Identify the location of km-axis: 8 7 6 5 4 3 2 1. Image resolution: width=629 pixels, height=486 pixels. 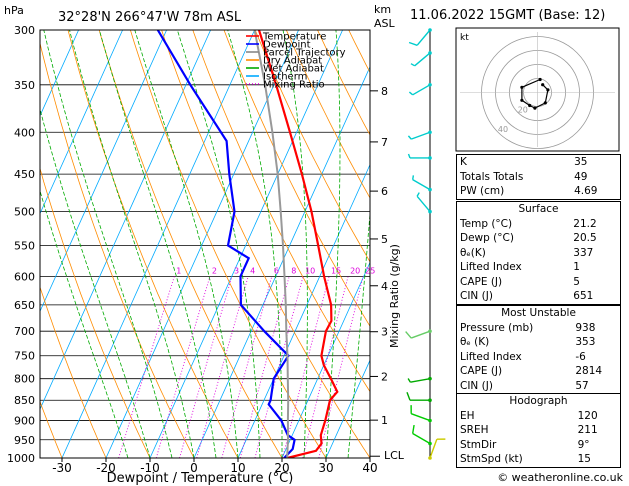
(400, 244).